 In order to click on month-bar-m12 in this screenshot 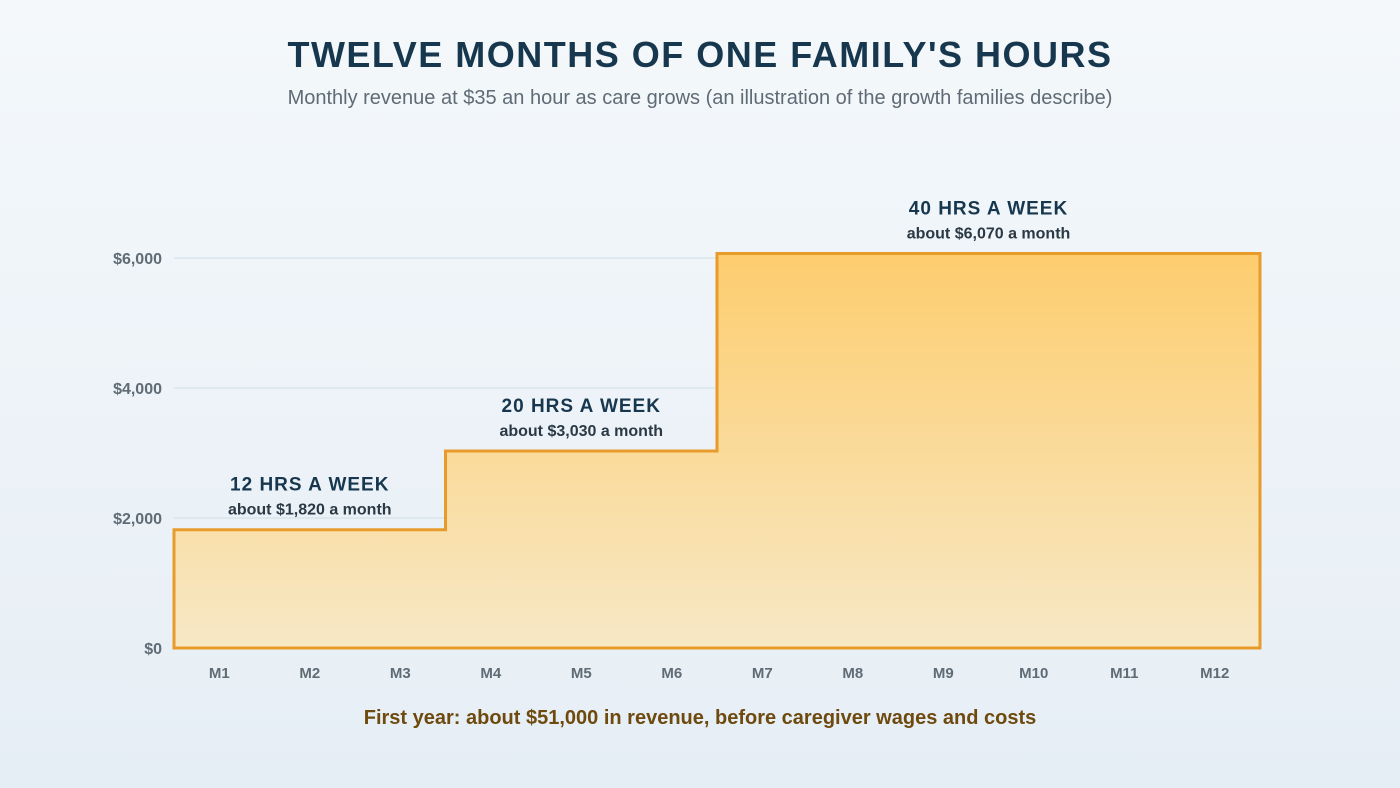, I will do `click(1215, 450)`.